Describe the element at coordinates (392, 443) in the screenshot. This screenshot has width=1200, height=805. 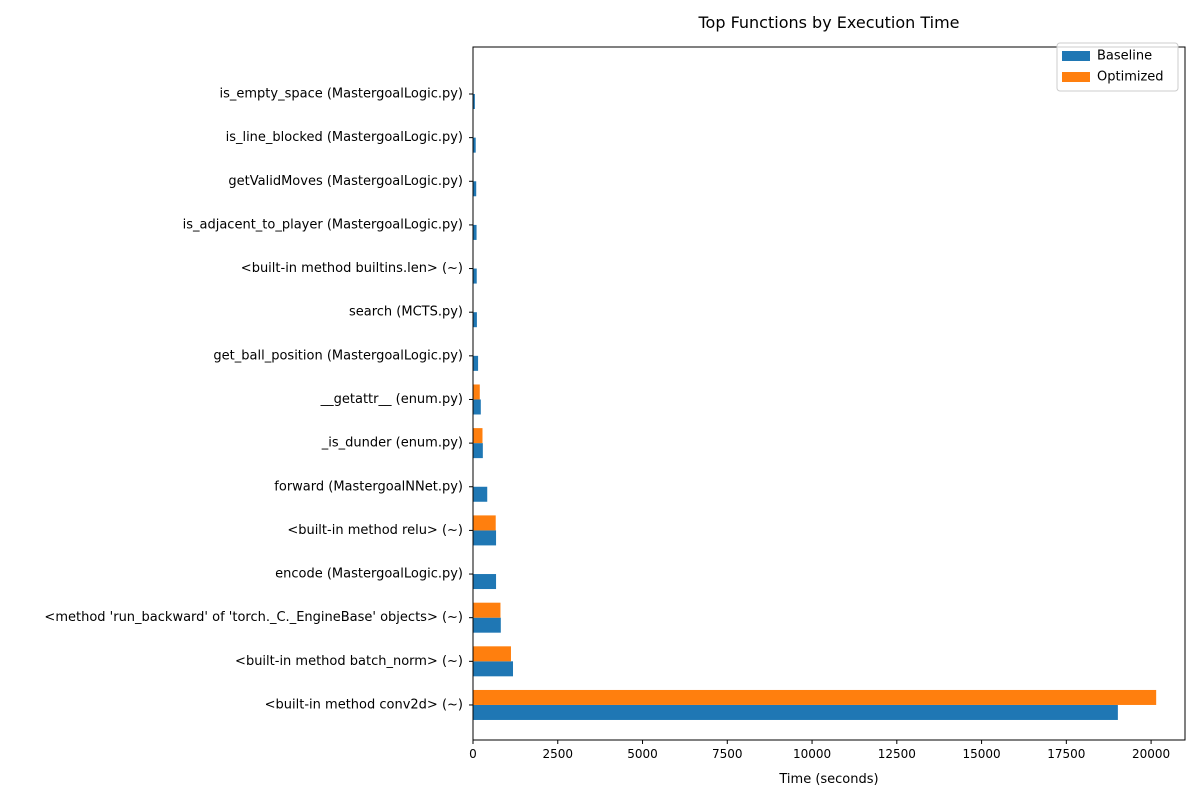
I see `category-label: _is_dunder (enum.py)` at that location.